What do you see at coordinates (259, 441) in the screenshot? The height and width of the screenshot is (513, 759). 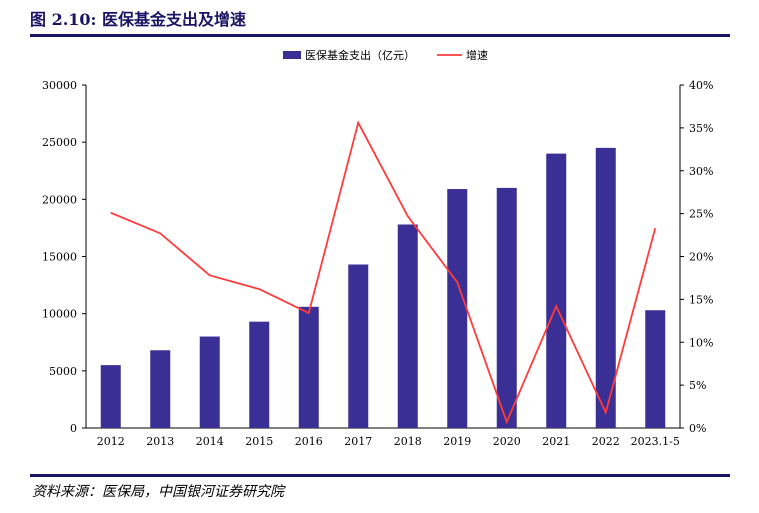 I see `x-tick-label: 2015` at bounding box center [259, 441].